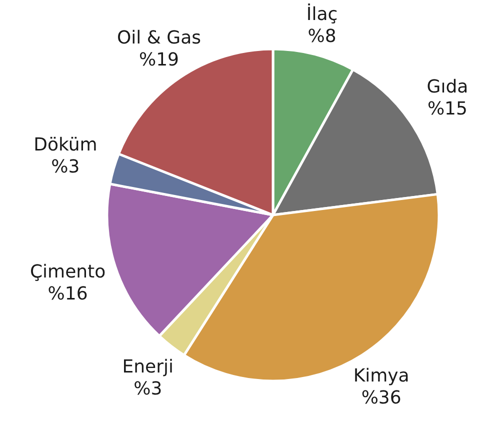 This screenshot has height=432, width=486. What do you see at coordinates (322, 13) in the screenshot?
I see `slice-label: İlaç` at bounding box center [322, 13].